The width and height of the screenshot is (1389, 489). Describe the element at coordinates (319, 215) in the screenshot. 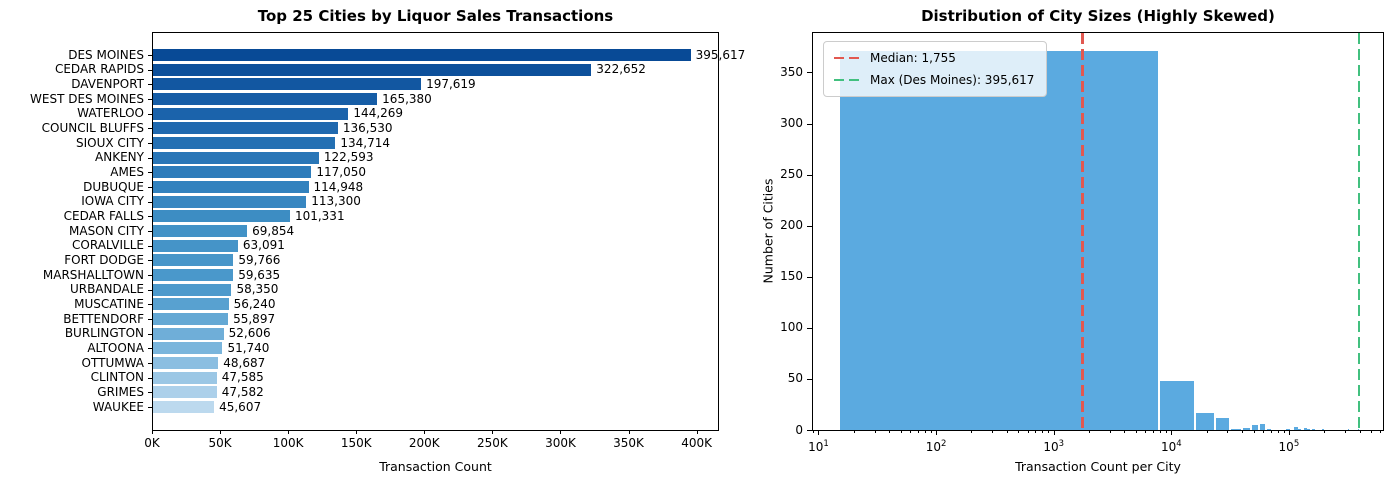

I see `bar-value-label: 101,331` at that location.